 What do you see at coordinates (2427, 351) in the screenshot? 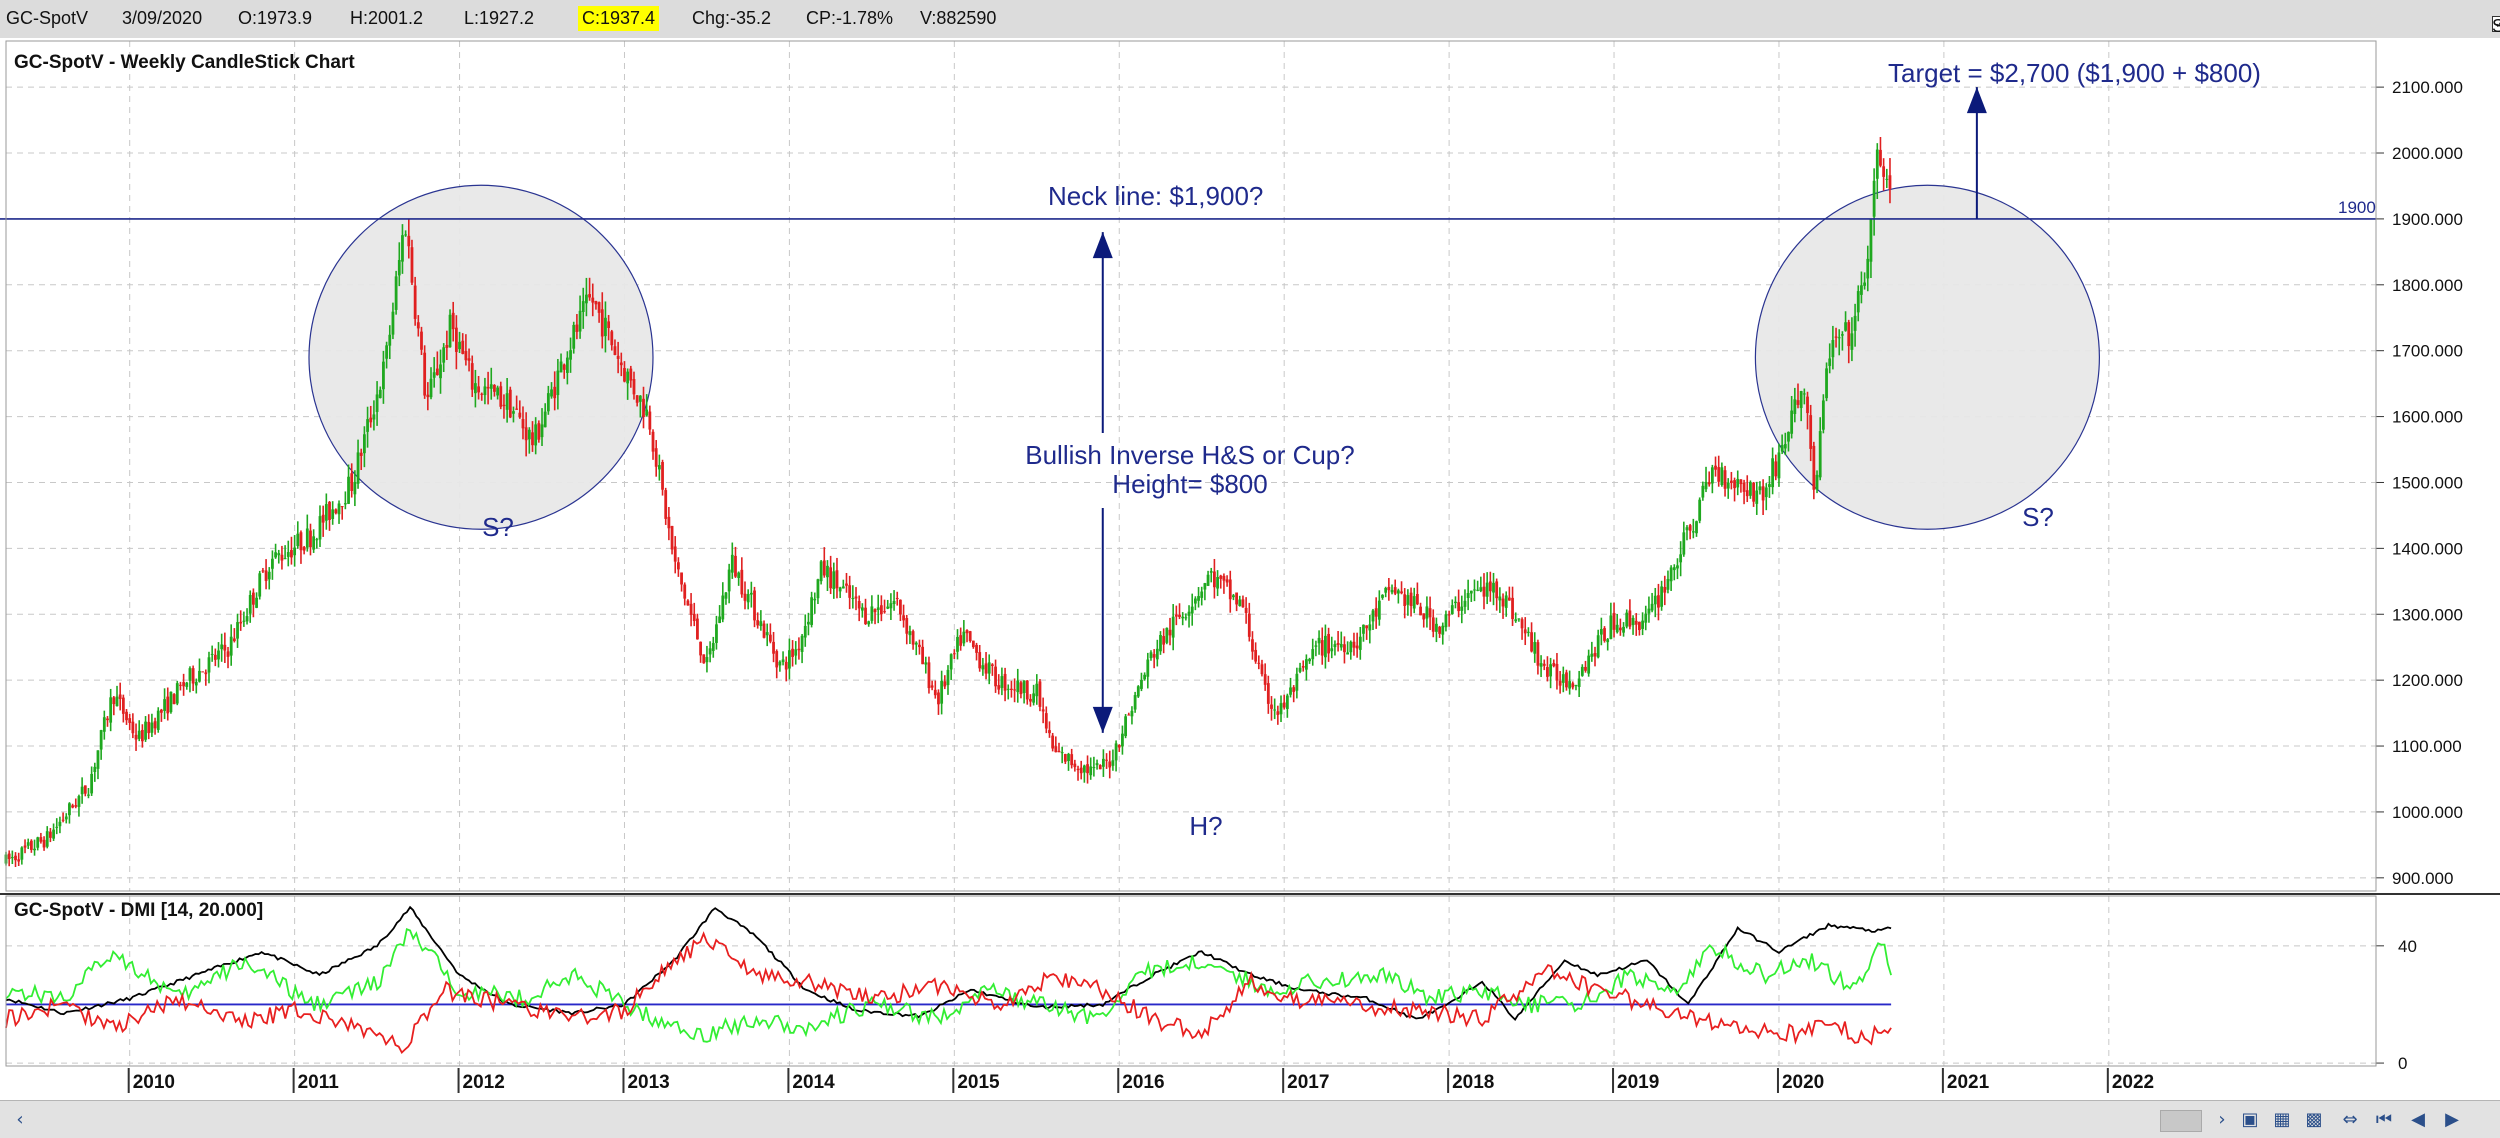
I see `y-tick-label: 1700.000` at bounding box center [2427, 351].